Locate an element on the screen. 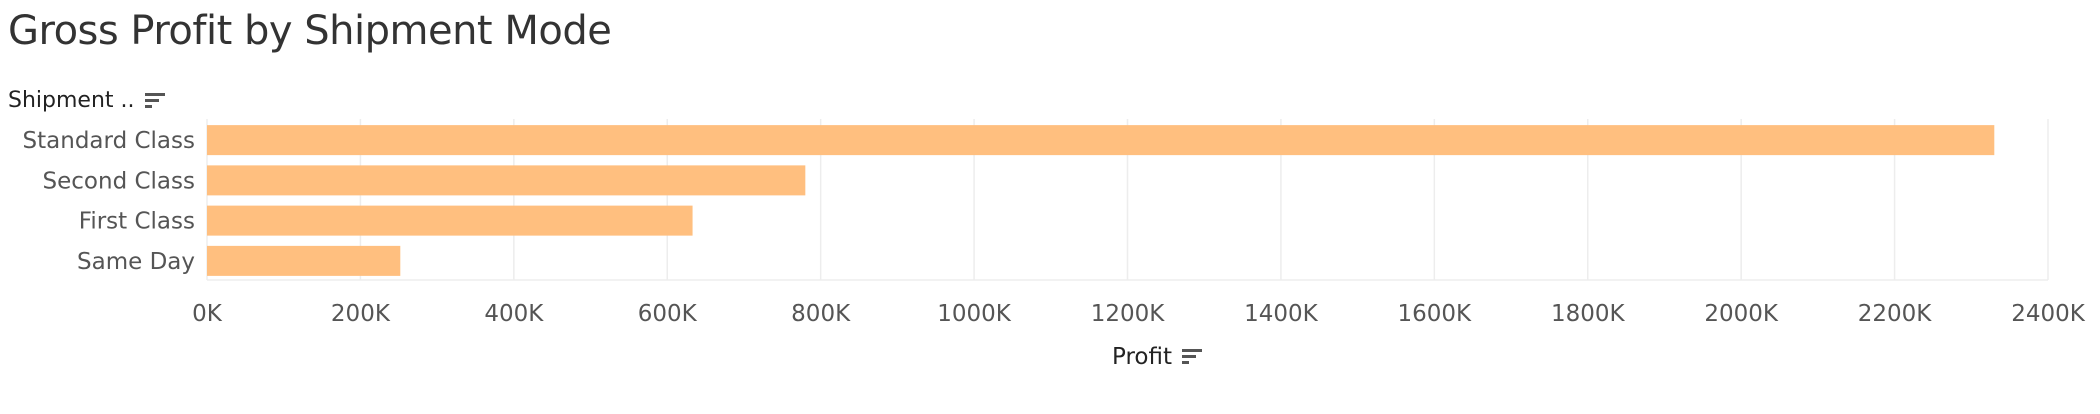 This screenshot has height=414, width=2100. x-axis-title: Profit is located at coordinates (1158, 357).